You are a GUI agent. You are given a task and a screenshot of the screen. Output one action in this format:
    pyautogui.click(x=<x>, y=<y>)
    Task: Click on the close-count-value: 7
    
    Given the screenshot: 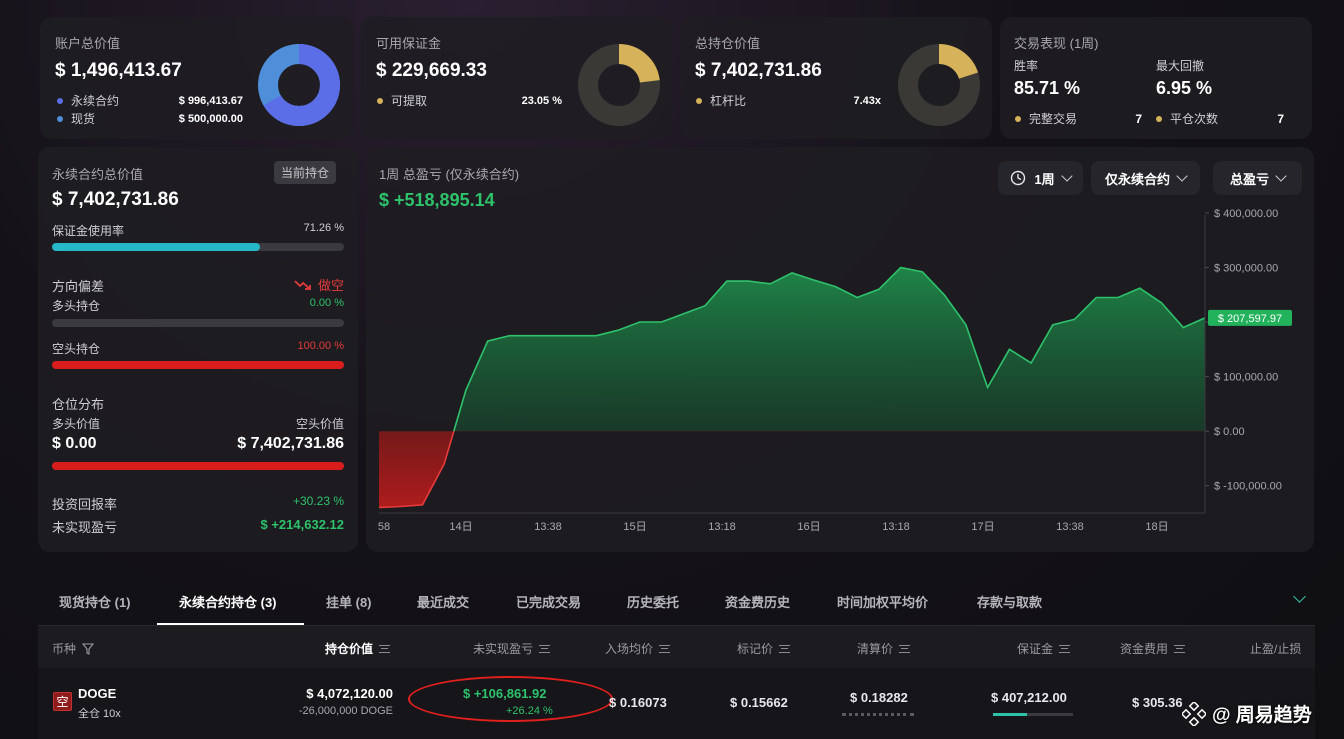 What is the action you would take?
    pyautogui.click(x=1280, y=118)
    